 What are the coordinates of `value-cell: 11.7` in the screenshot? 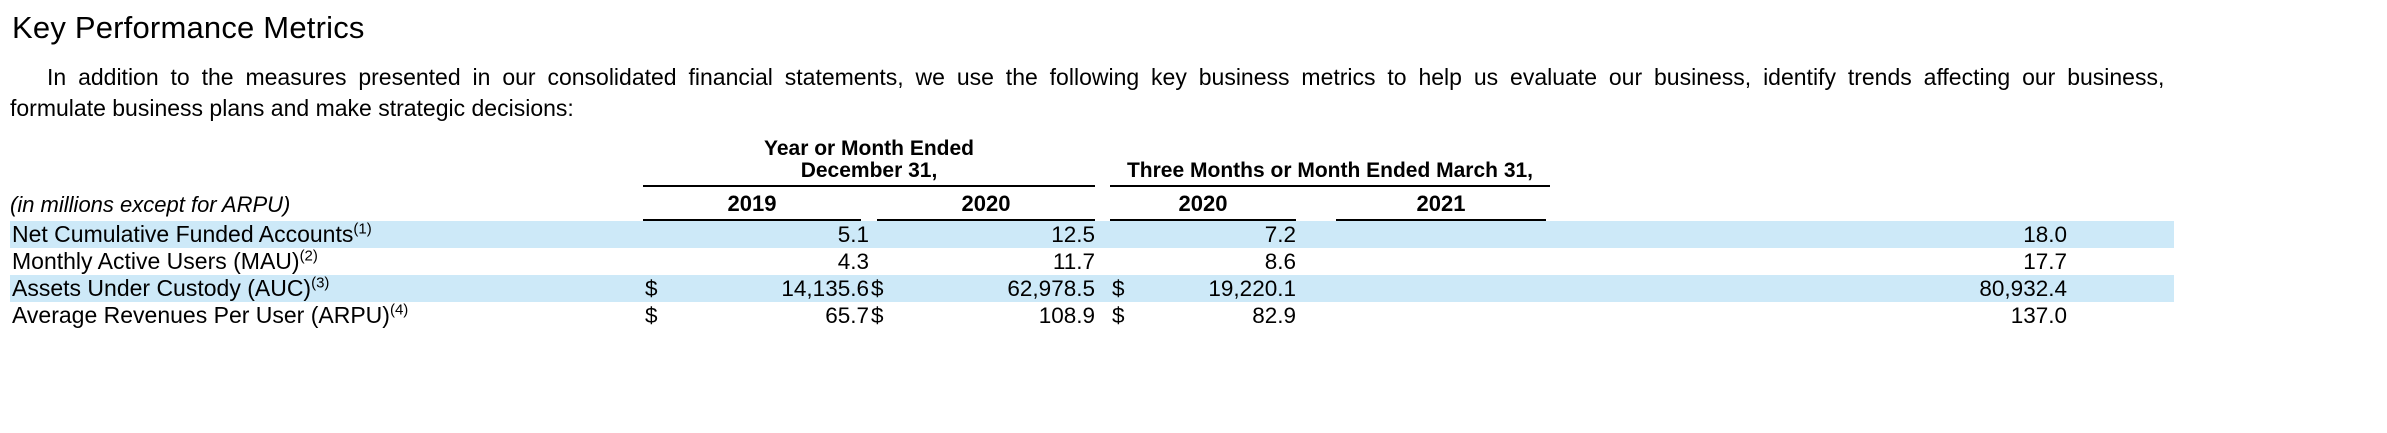 It's located at (1073, 261).